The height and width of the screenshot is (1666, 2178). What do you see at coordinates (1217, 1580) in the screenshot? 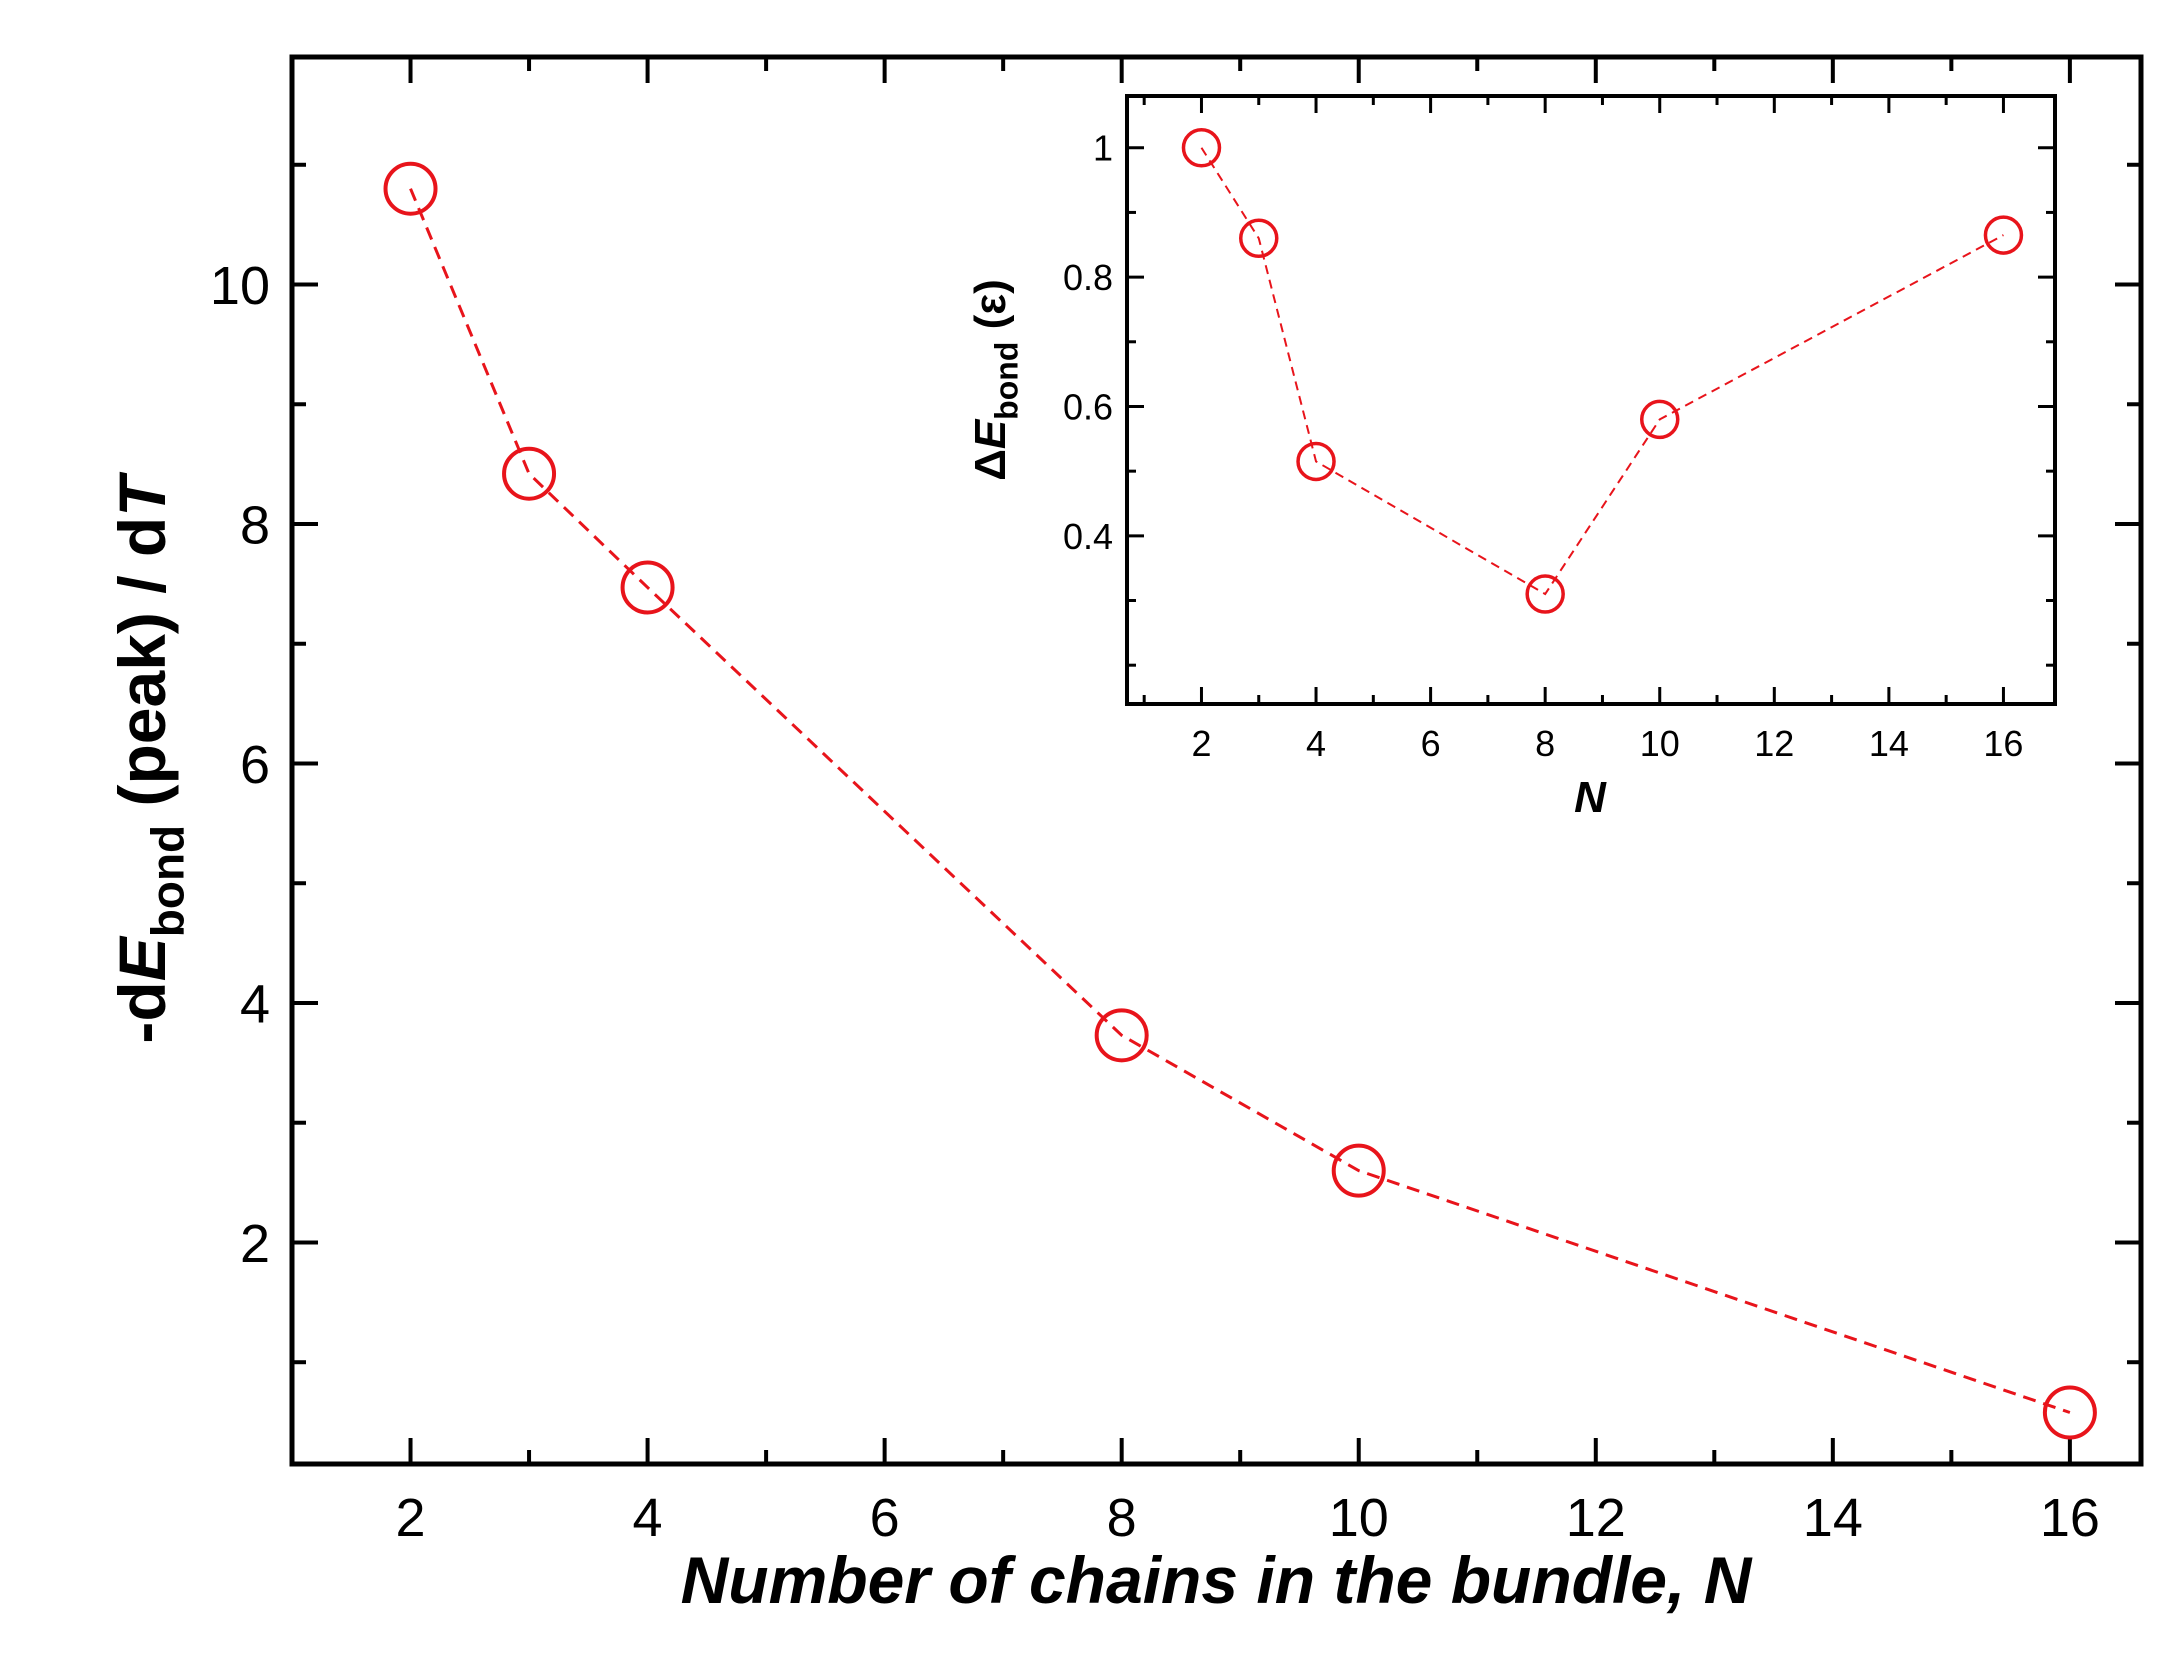
I see `main-x-axis-title: Number of chains in the bundle, N` at bounding box center [1217, 1580].